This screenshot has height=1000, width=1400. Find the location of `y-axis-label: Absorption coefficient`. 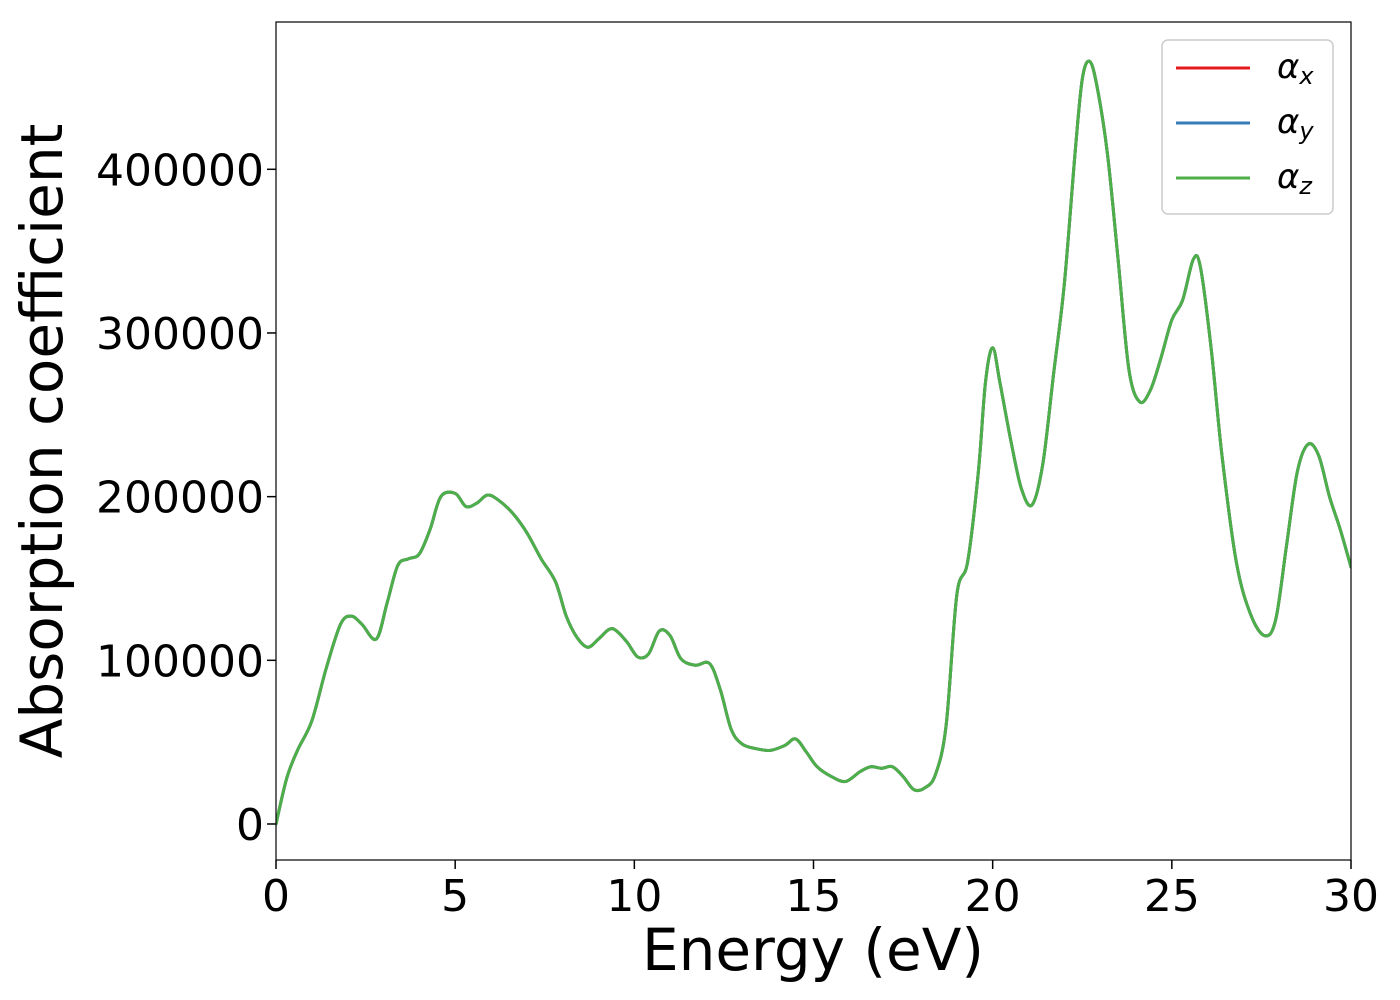

y-axis-label: Absorption coefficient is located at coordinates (42, 441).